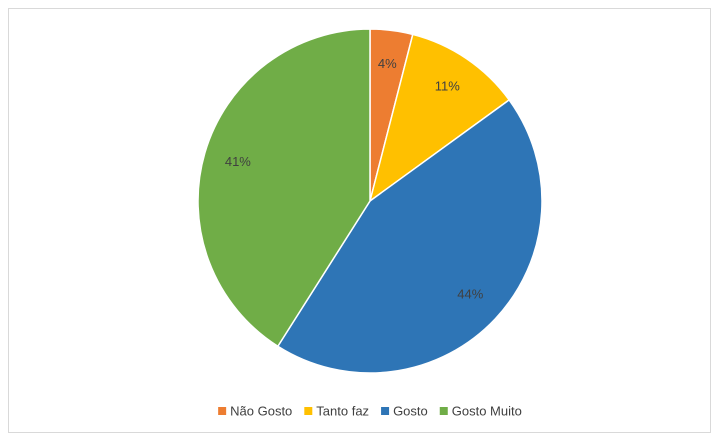 Image resolution: width=719 pixels, height=434 pixels. What do you see at coordinates (410, 410) in the screenshot?
I see `legend-label: Gosto` at bounding box center [410, 410].